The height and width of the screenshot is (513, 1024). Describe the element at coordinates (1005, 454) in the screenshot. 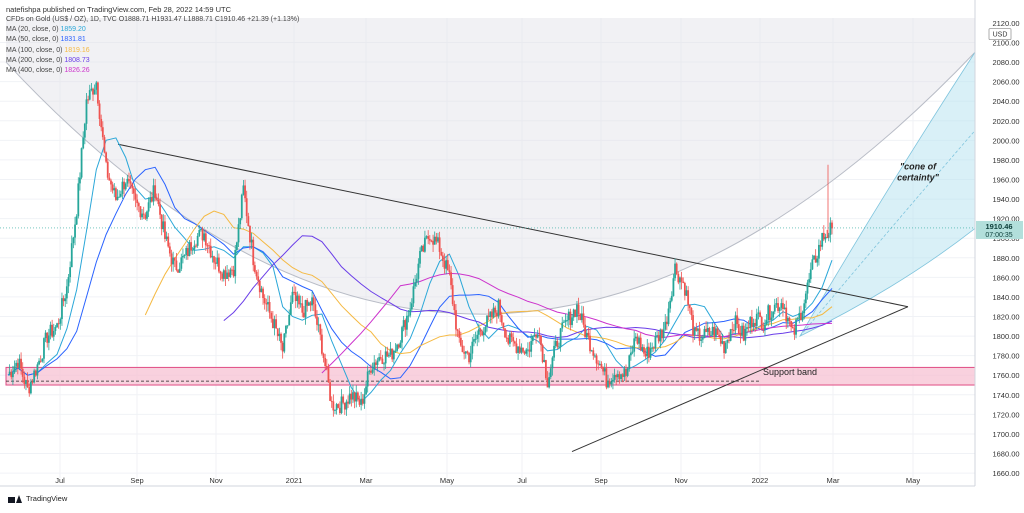

I see `y-tick-label: 1680.00` at that location.